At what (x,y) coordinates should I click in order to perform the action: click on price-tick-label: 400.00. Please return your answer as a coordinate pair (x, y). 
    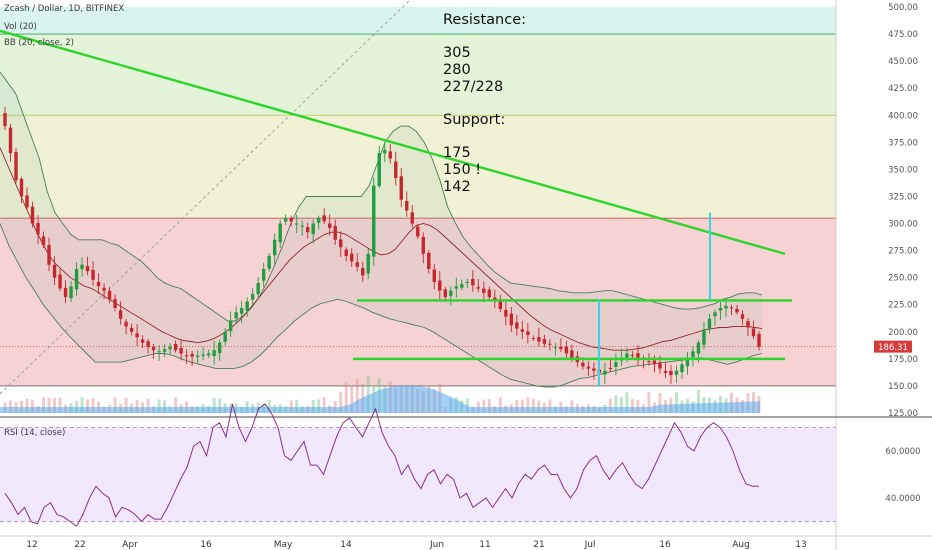
    Looking at the image, I should click on (903, 116).